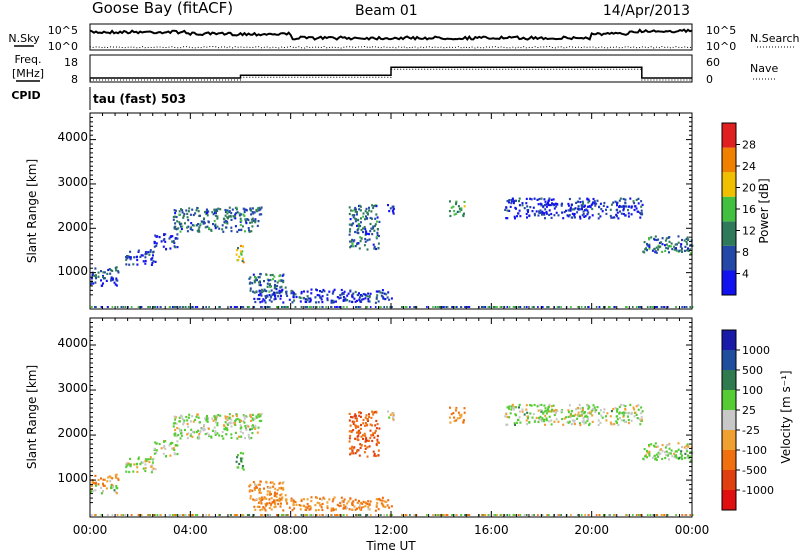 This screenshot has height=554, width=800. I want to click on mode-label: tau (fast) 503, so click(139, 99).